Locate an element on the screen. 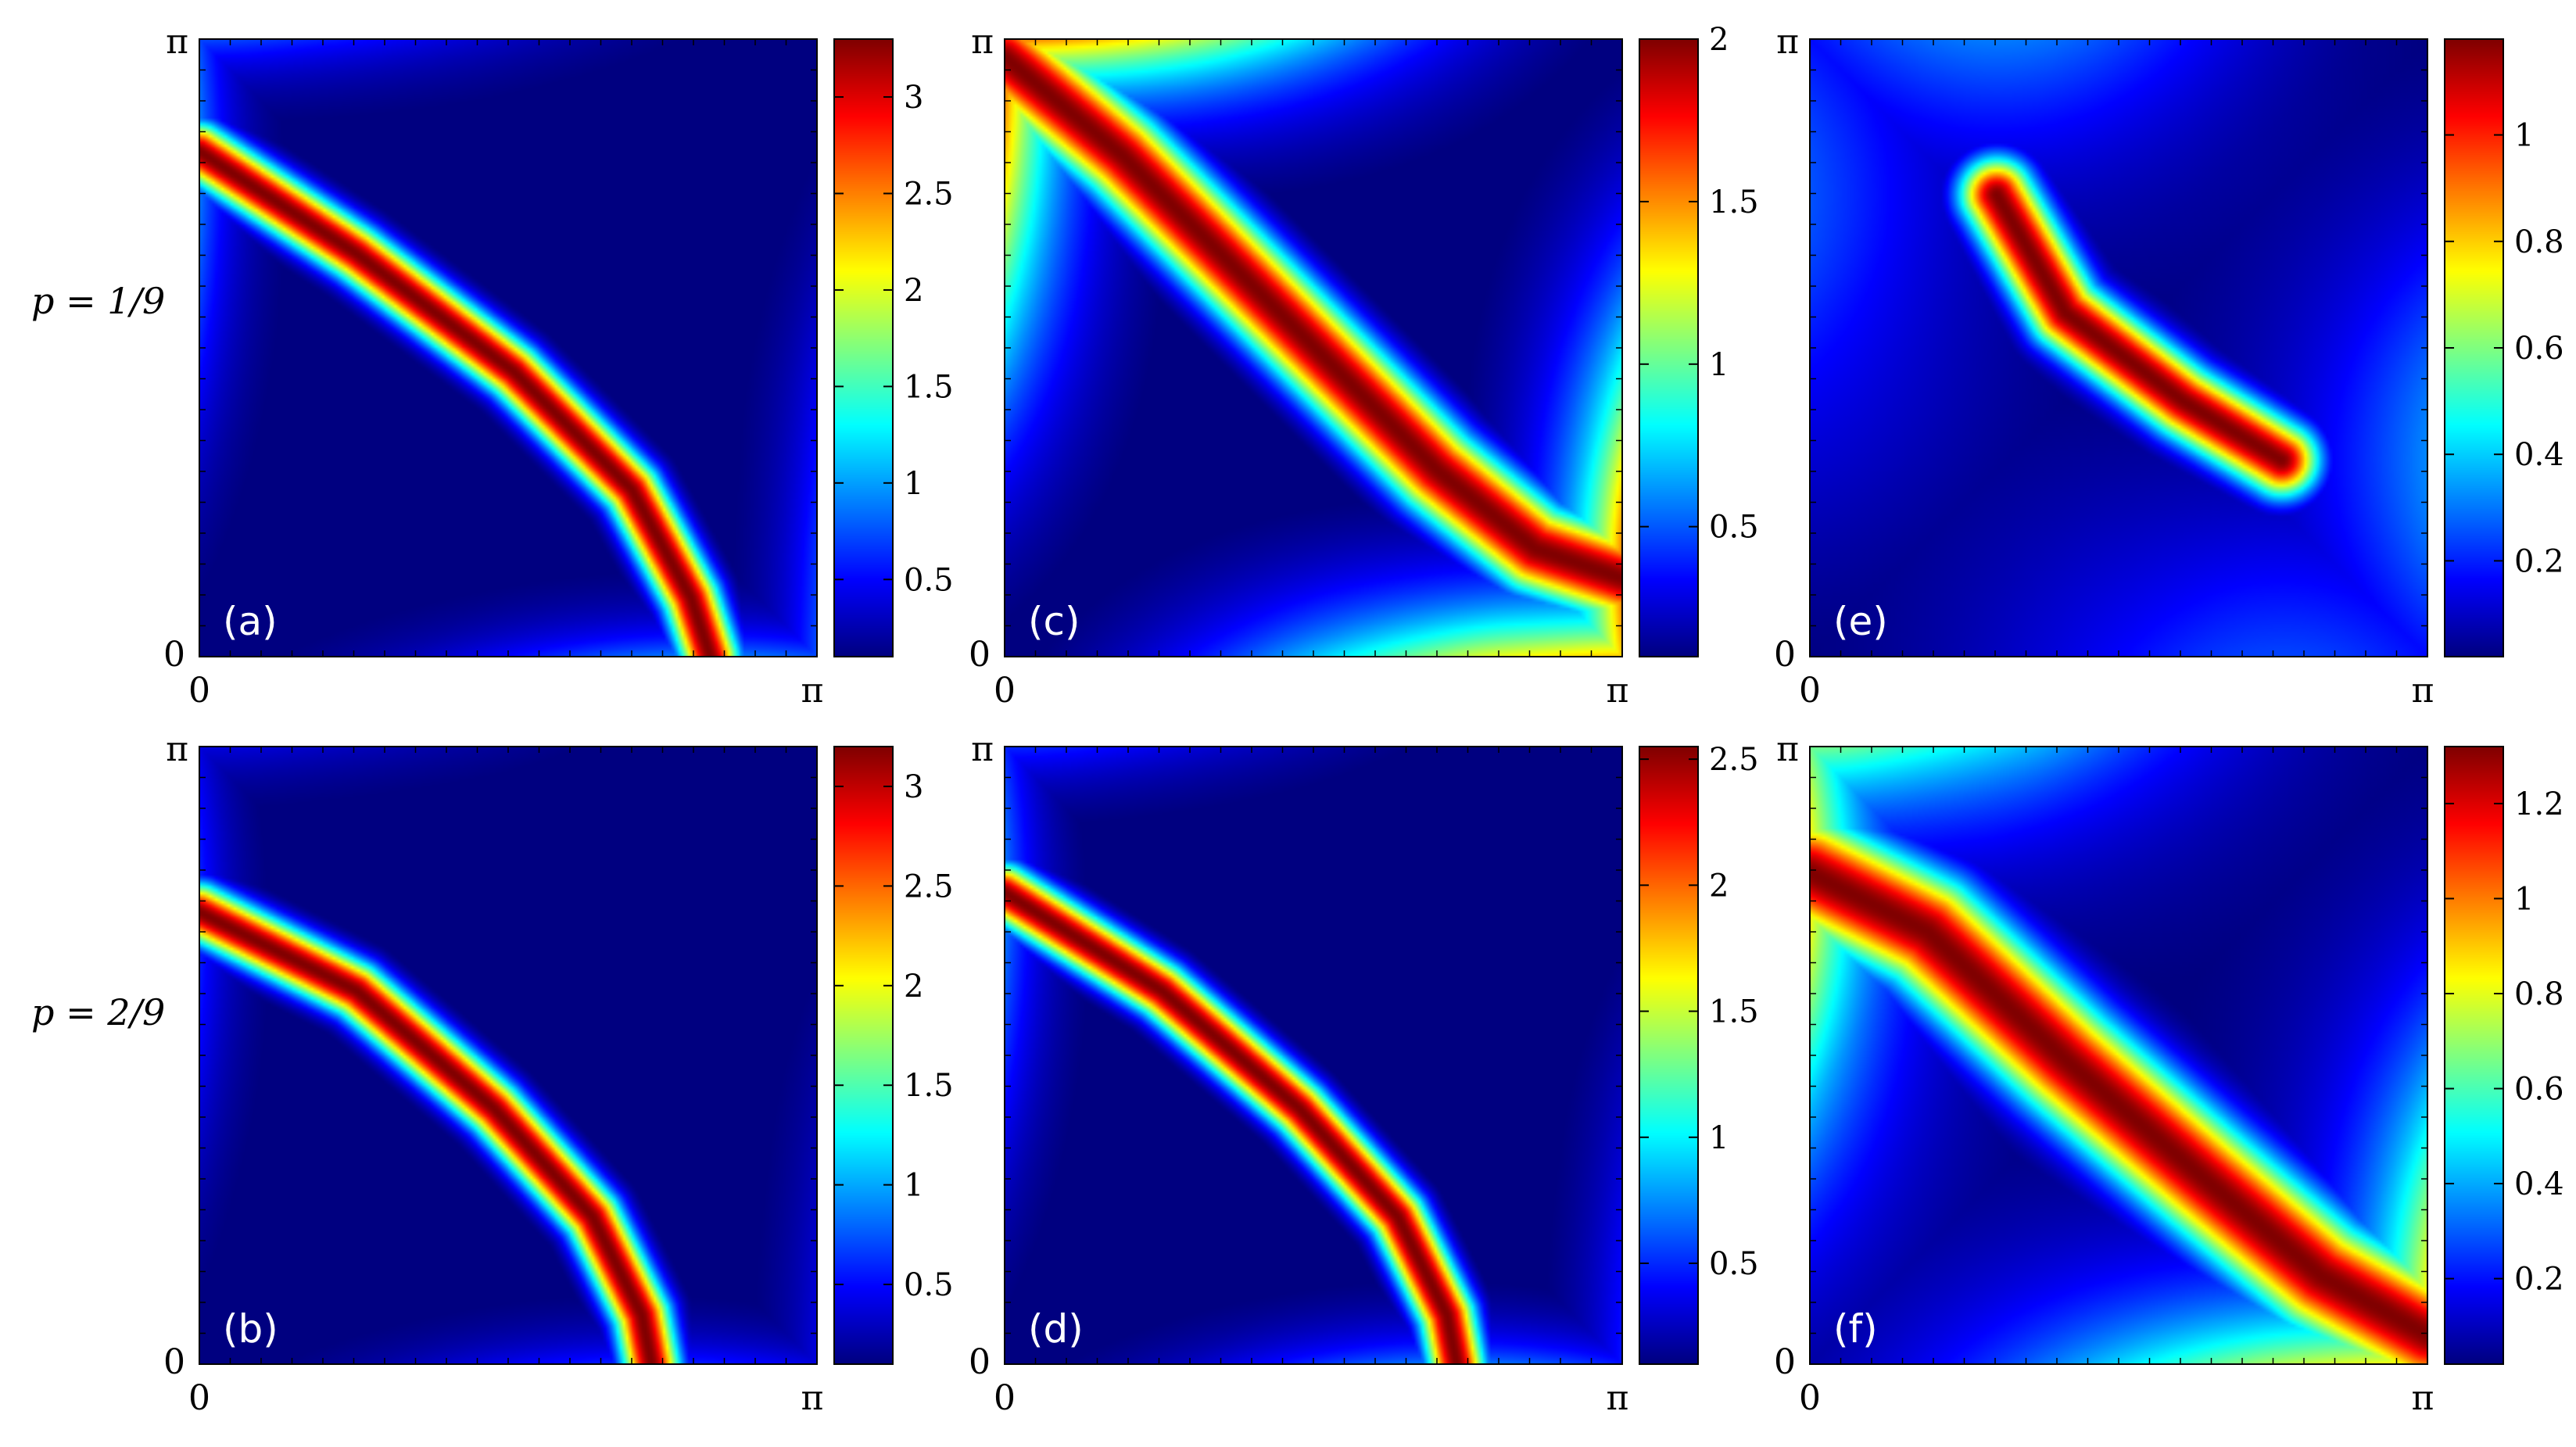  colorbar: 0.5 1 1.5 2 is located at coordinates (1699, 339).